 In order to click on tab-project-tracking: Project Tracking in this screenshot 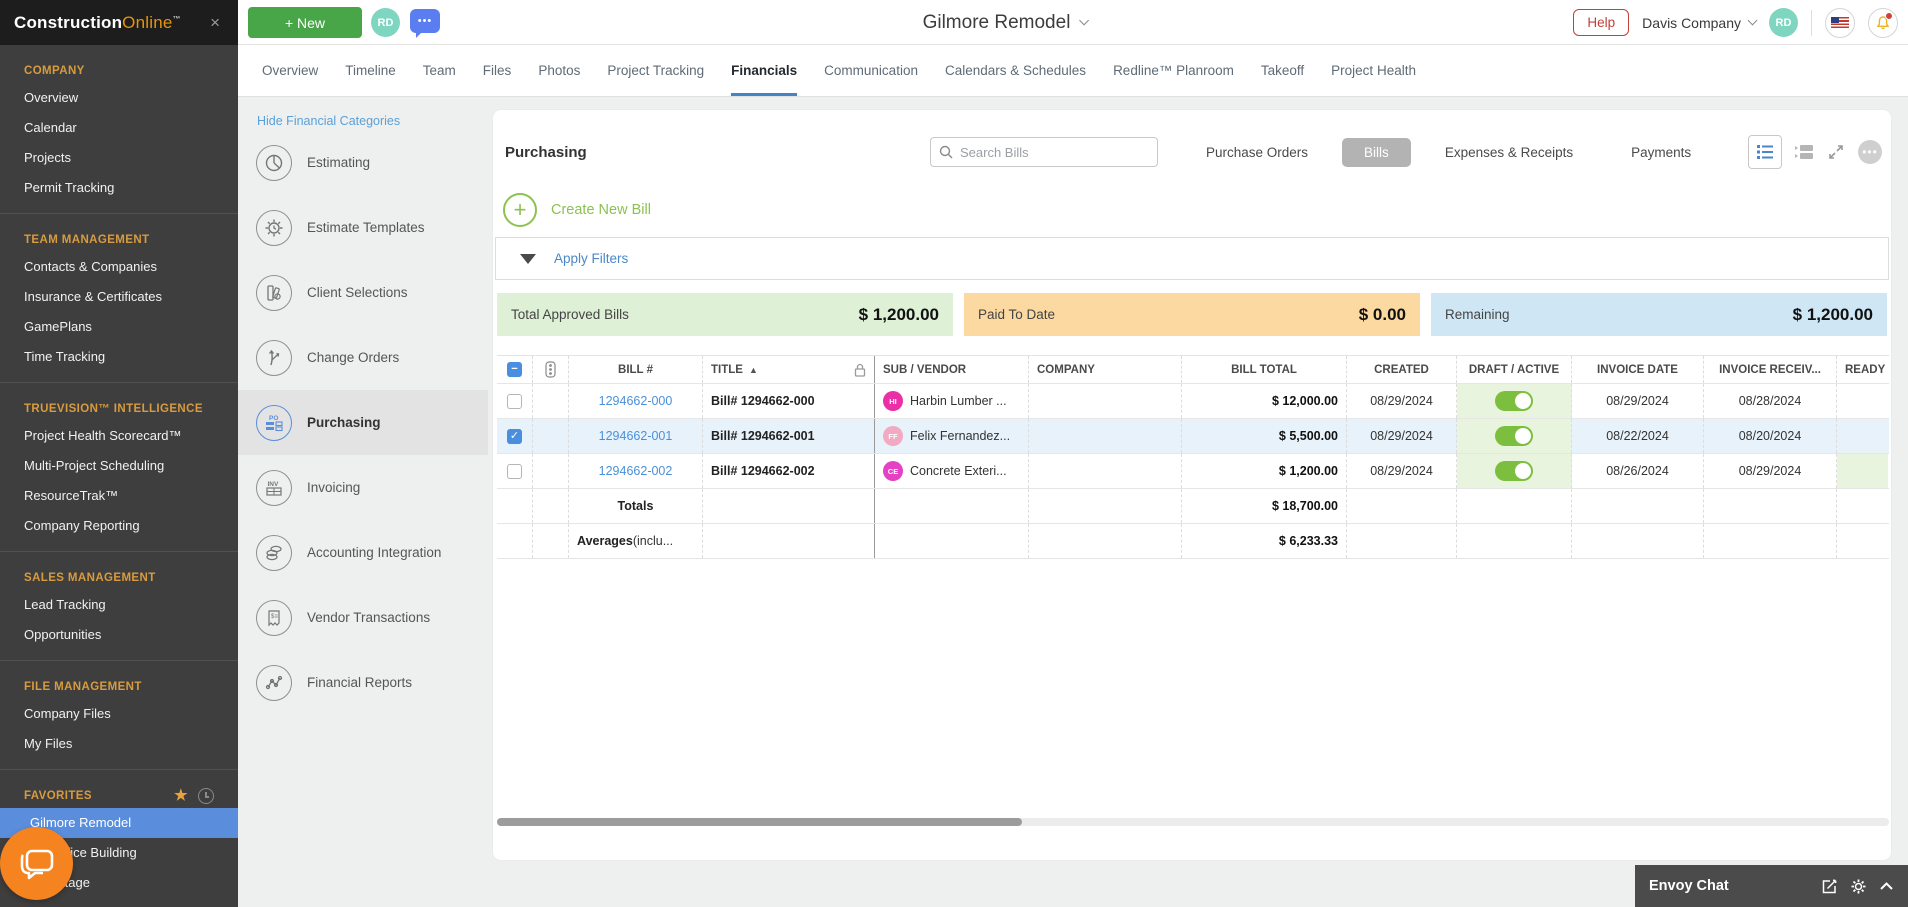, I will do `click(656, 70)`.